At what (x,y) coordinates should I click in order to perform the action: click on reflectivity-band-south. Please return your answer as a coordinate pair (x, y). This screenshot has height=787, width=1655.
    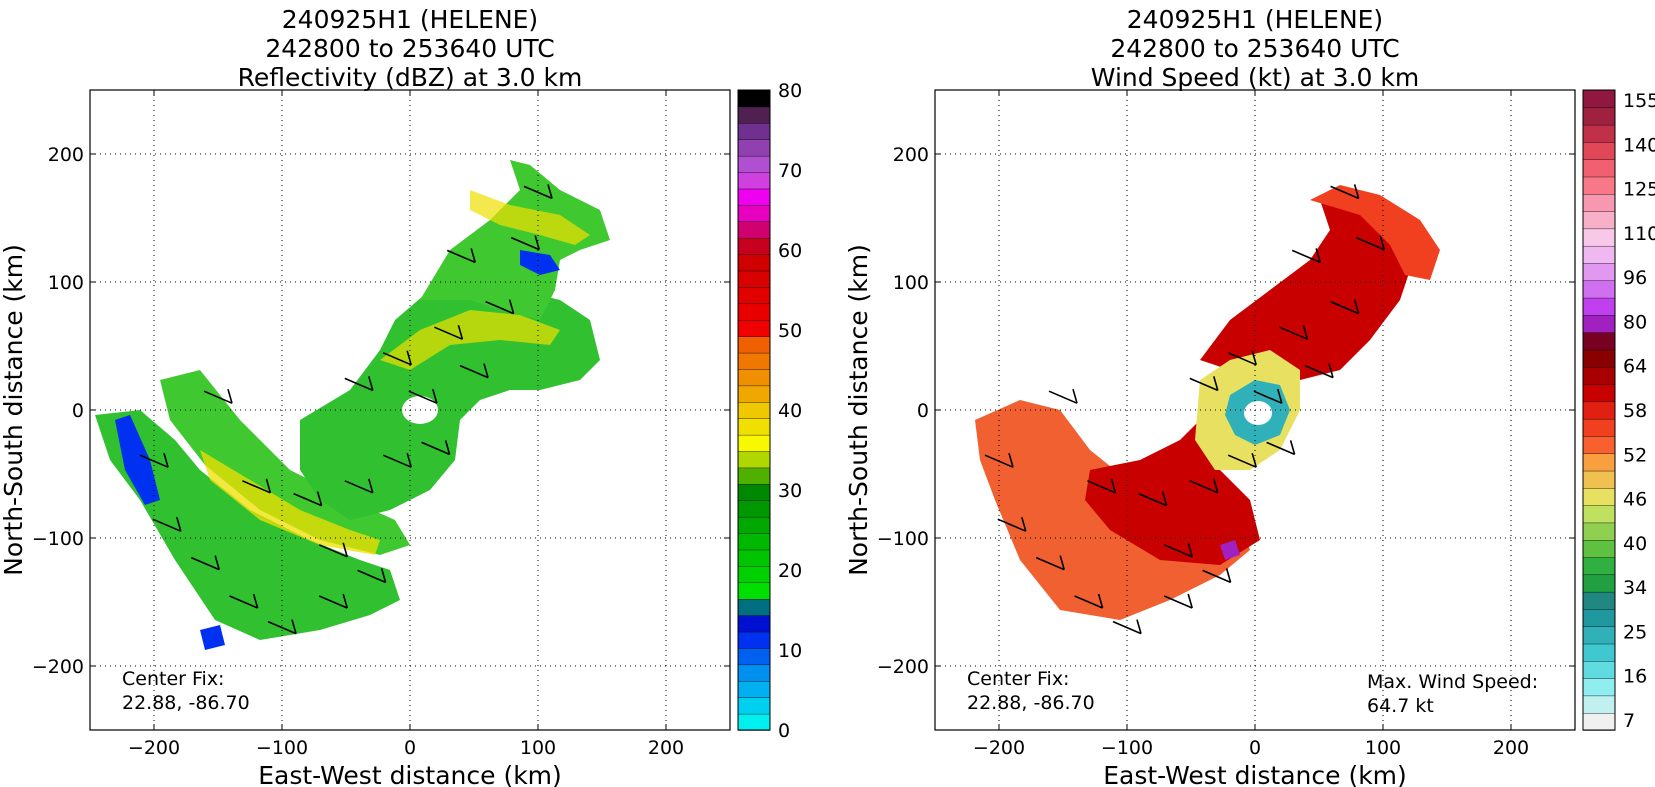
    Looking at the image, I should click on (247, 525).